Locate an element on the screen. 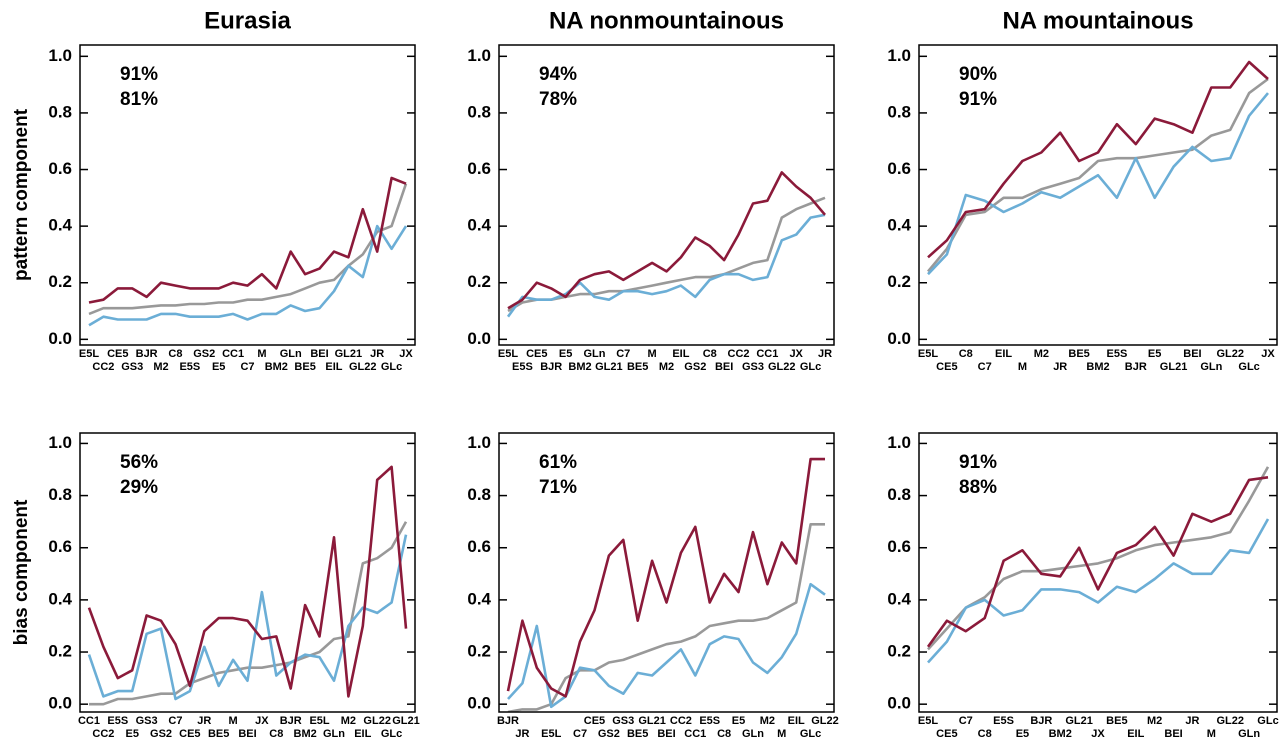 This screenshot has height=740, width=1287. y-tick-label: 0.6 is located at coordinates (60, 168).